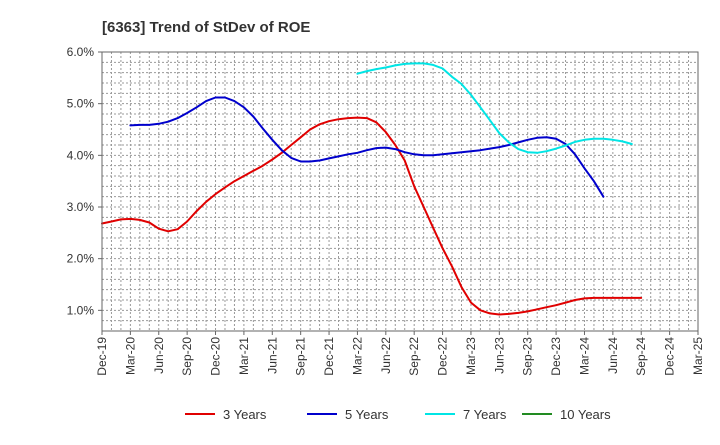  I want to click on legend-label: 5 Years, so click(367, 414).